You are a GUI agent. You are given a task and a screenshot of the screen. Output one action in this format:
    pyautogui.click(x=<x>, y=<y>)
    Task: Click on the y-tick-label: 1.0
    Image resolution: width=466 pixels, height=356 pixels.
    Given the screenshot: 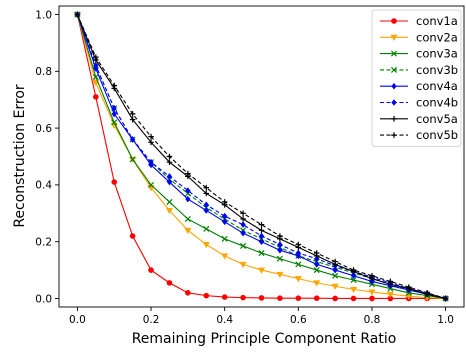 What is the action you would take?
    pyautogui.click(x=43, y=15)
    